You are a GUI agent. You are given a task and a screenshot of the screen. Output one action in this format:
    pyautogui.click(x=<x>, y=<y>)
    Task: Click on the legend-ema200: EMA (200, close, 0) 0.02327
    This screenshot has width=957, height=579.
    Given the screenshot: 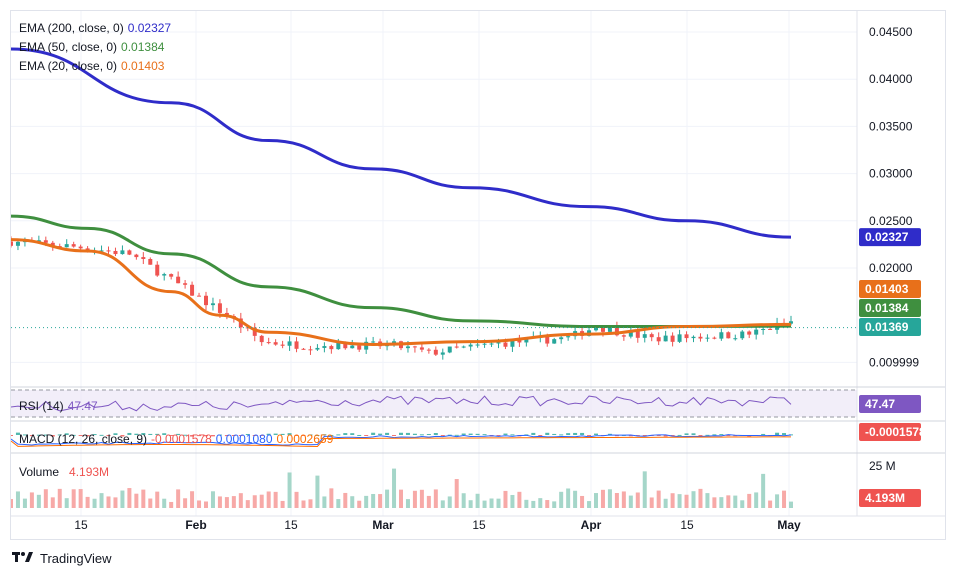 What is the action you would take?
    pyautogui.click(x=95, y=28)
    